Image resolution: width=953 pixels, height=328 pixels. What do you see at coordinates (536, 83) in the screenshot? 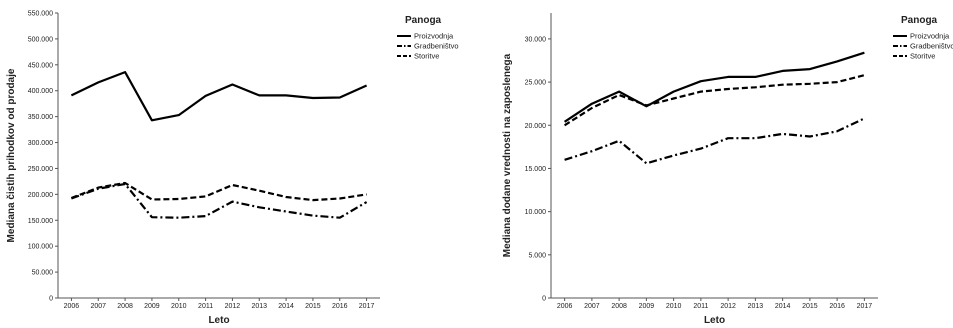
I see `y-tick-label: 25.000` at bounding box center [536, 83].